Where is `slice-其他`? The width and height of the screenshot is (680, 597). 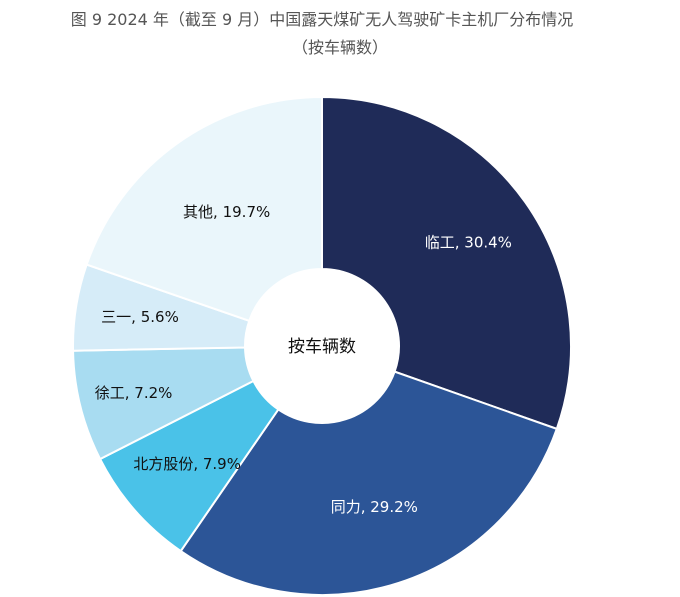
slice-其他 is located at coordinates (204, 209).